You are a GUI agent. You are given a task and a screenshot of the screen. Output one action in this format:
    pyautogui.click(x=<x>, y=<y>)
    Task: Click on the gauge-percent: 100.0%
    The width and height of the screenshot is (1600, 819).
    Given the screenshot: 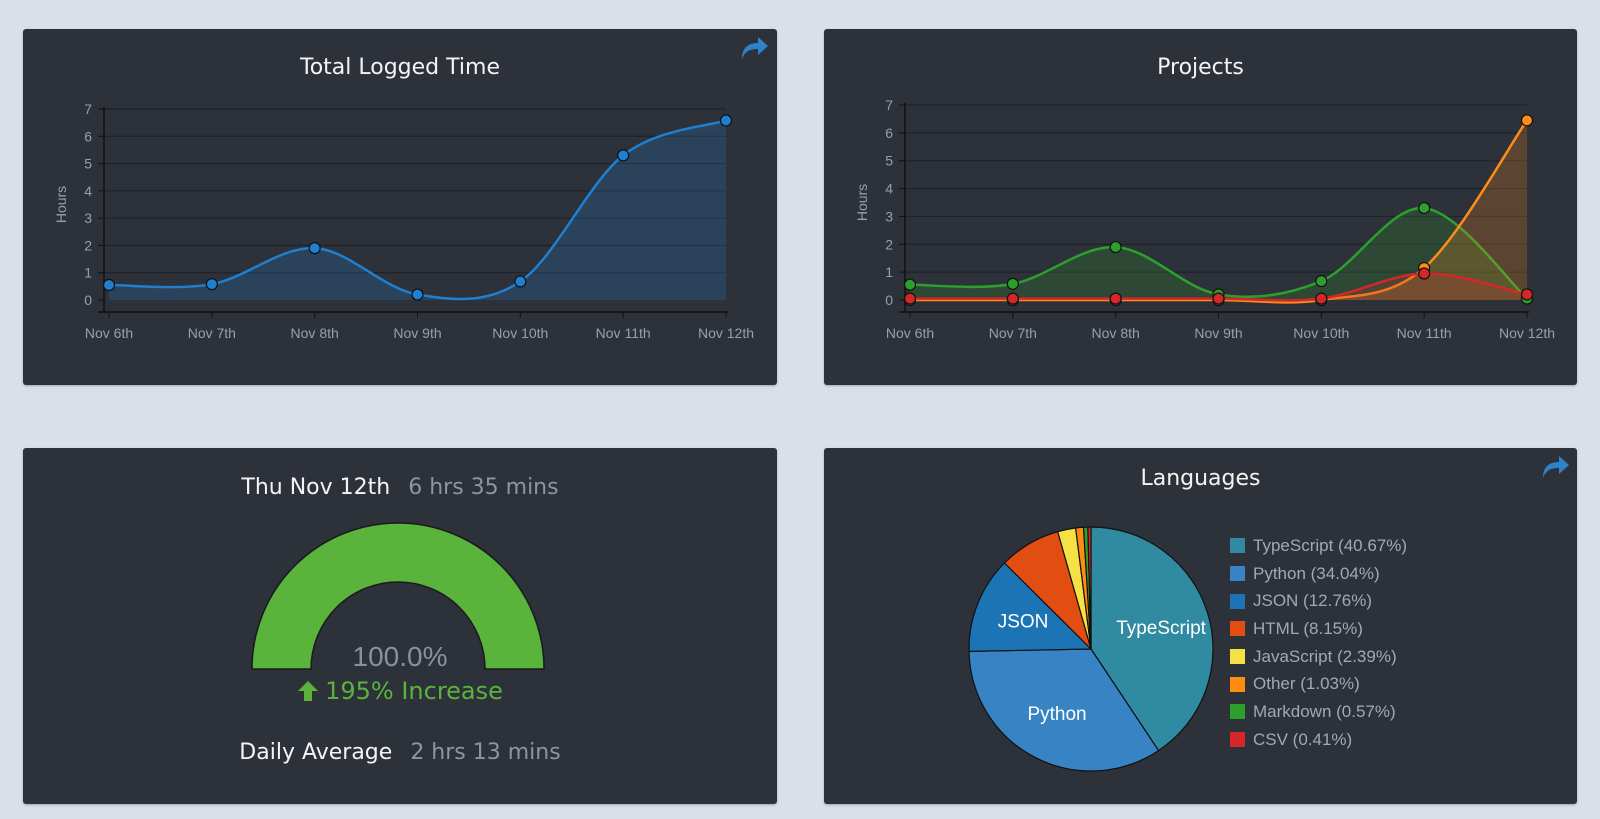 What is the action you would take?
    pyautogui.click(x=400, y=656)
    